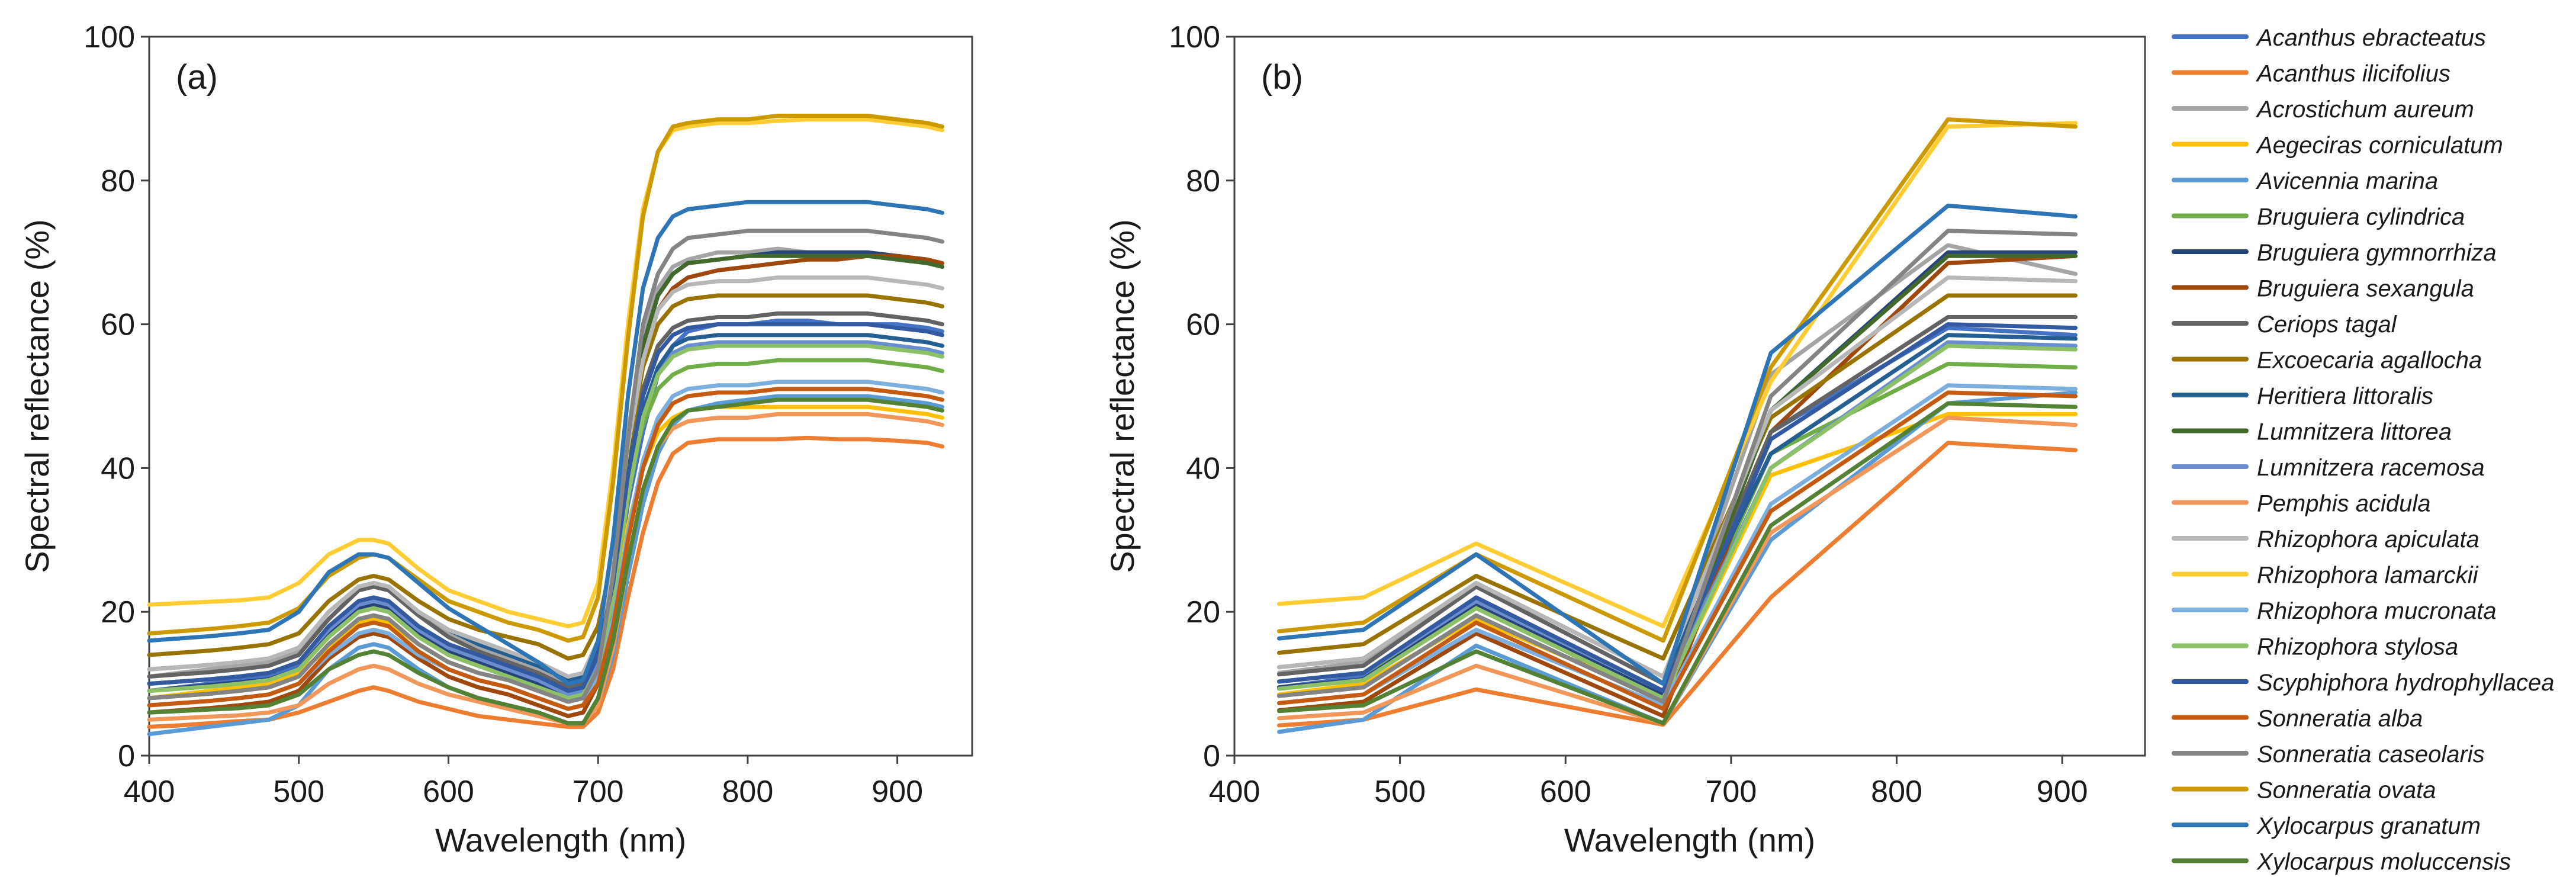 The height and width of the screenshot is (893, 2576). I want to click on legend-item-lumnitzera-littorea: Lumnitzera littorea, so click(2312, 432).